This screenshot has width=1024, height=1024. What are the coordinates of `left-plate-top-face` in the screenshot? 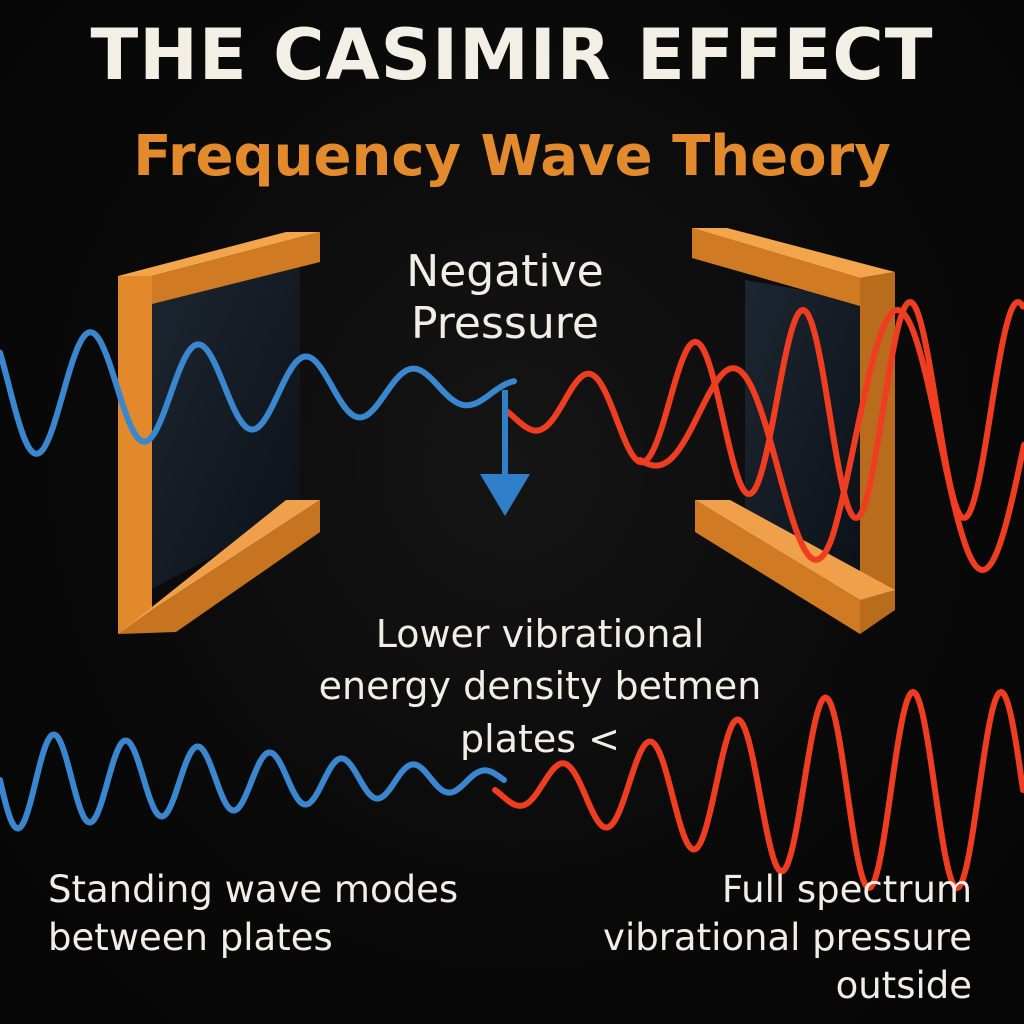 It's located at (219, 254).